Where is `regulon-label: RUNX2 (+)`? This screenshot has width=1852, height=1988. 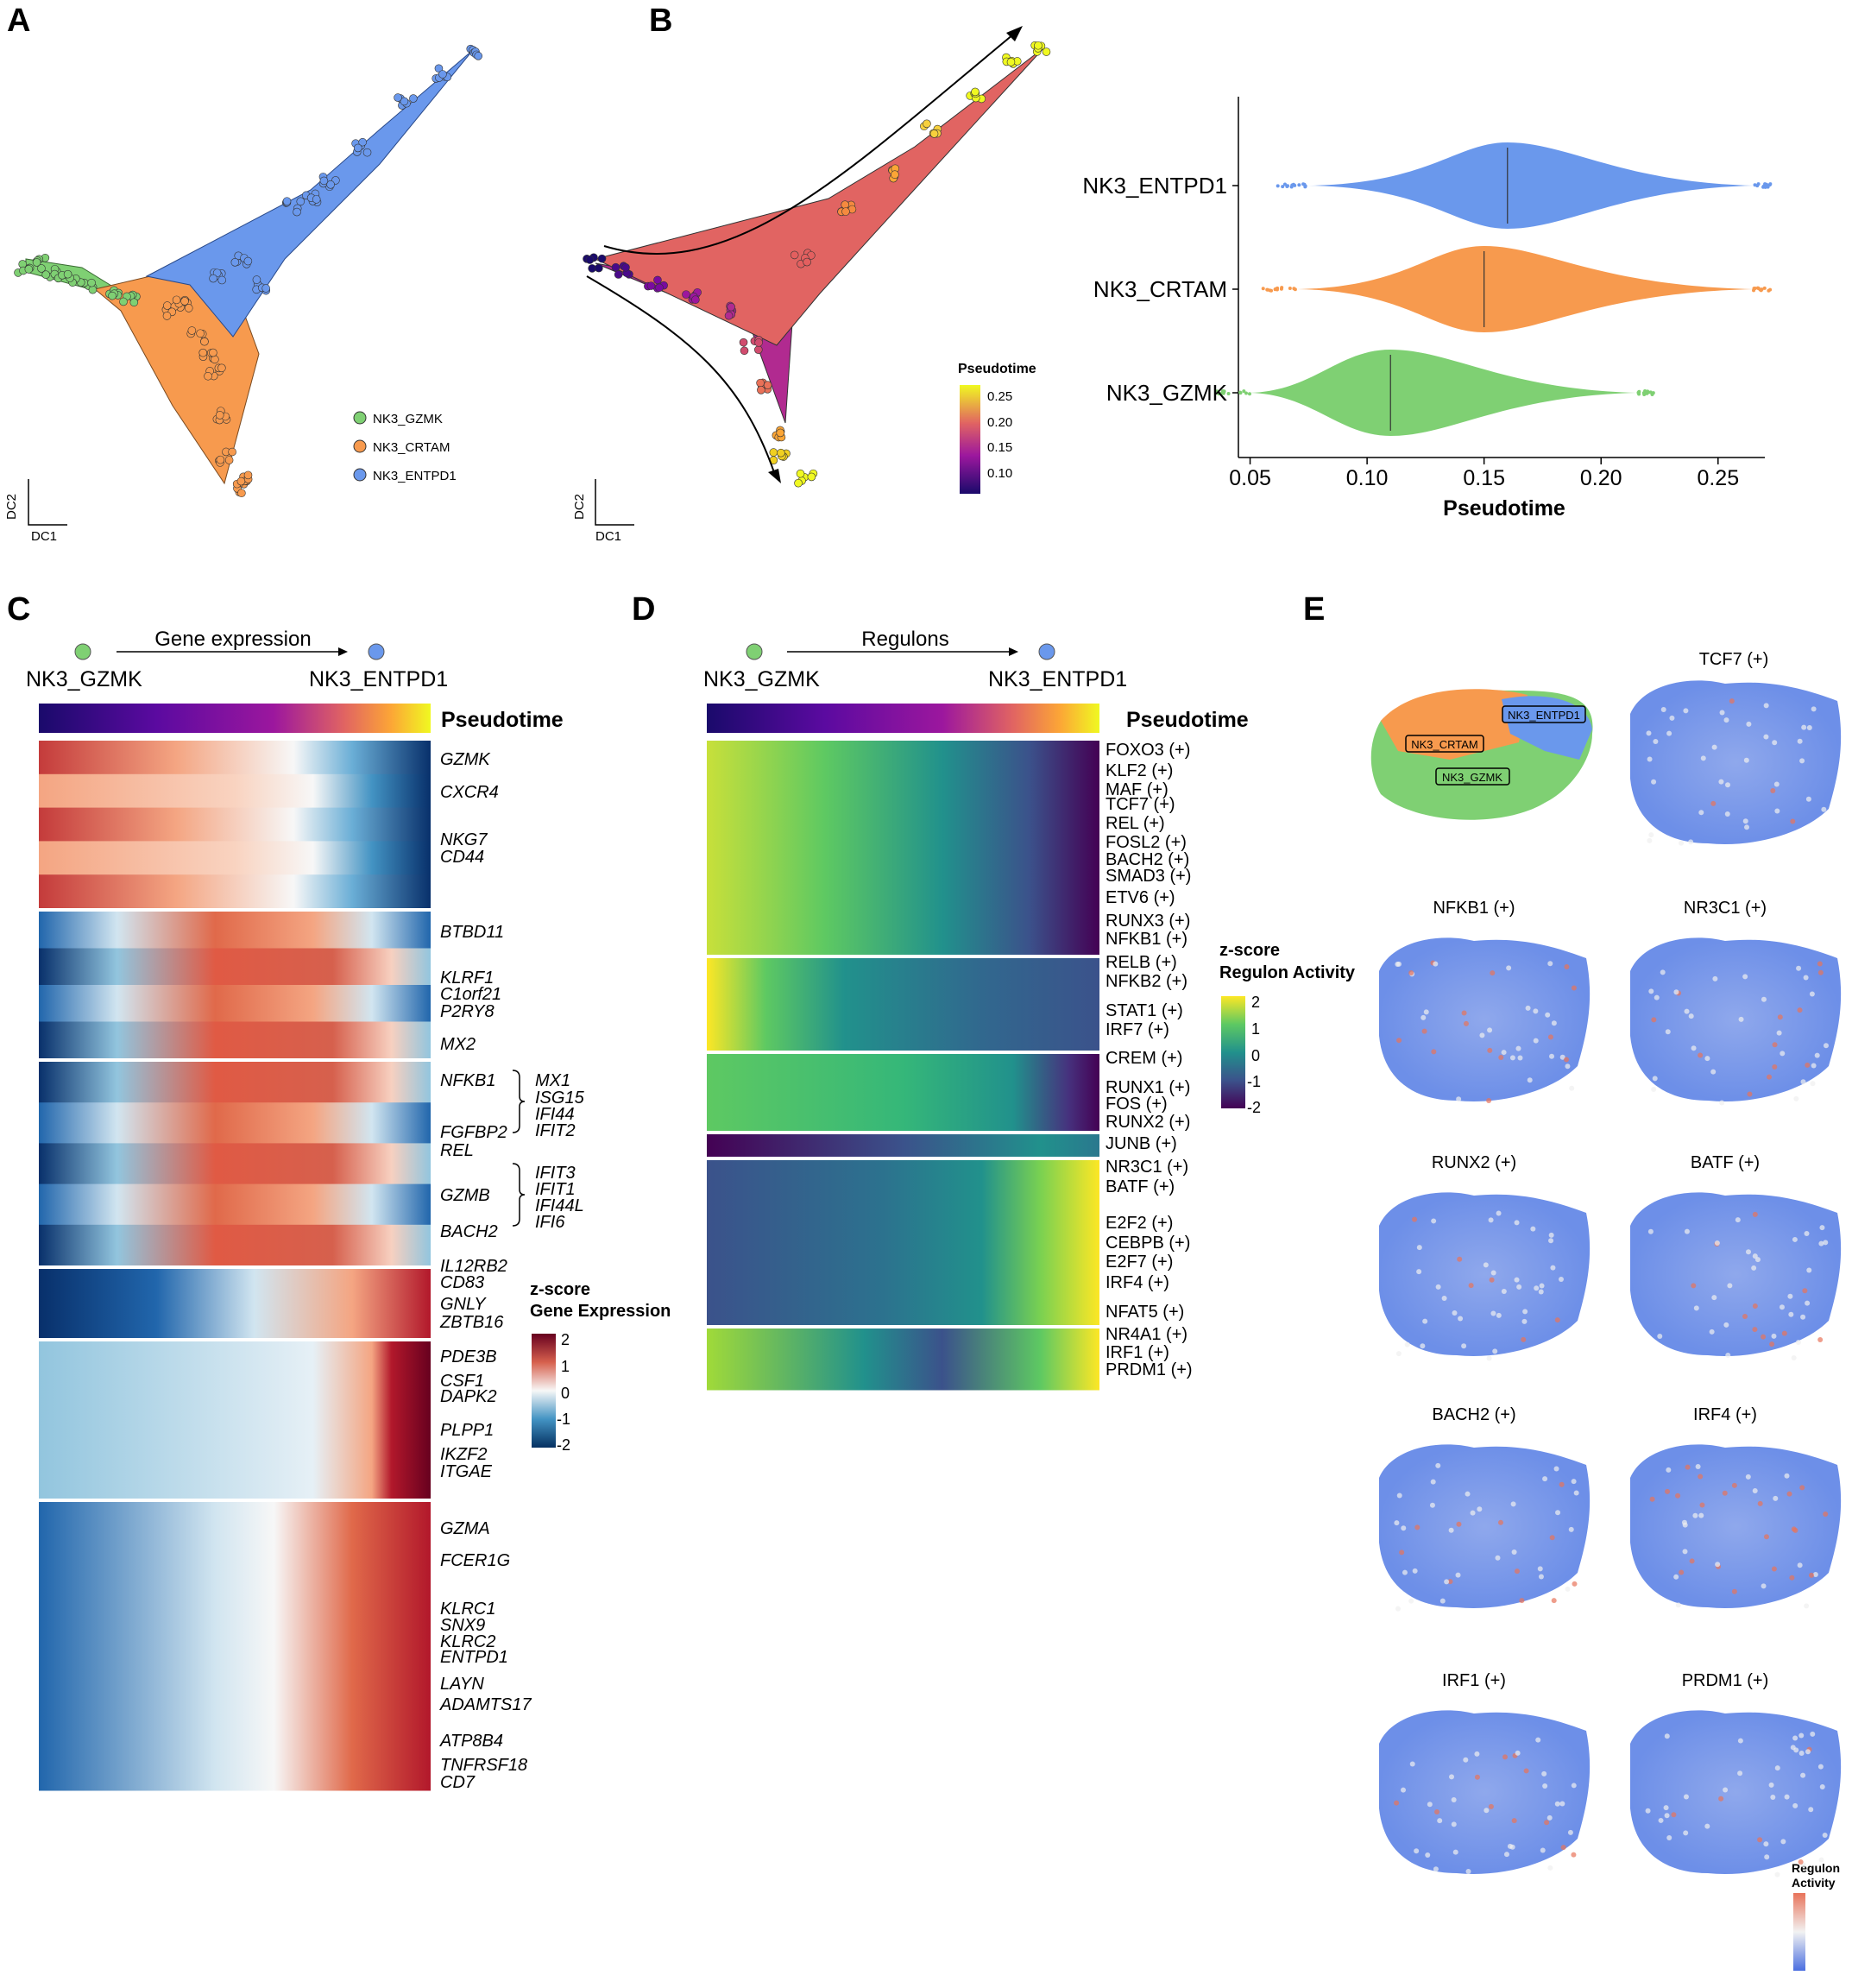 regulon-label: RUNX2 (+) is located at coordinates (1148, 1122).